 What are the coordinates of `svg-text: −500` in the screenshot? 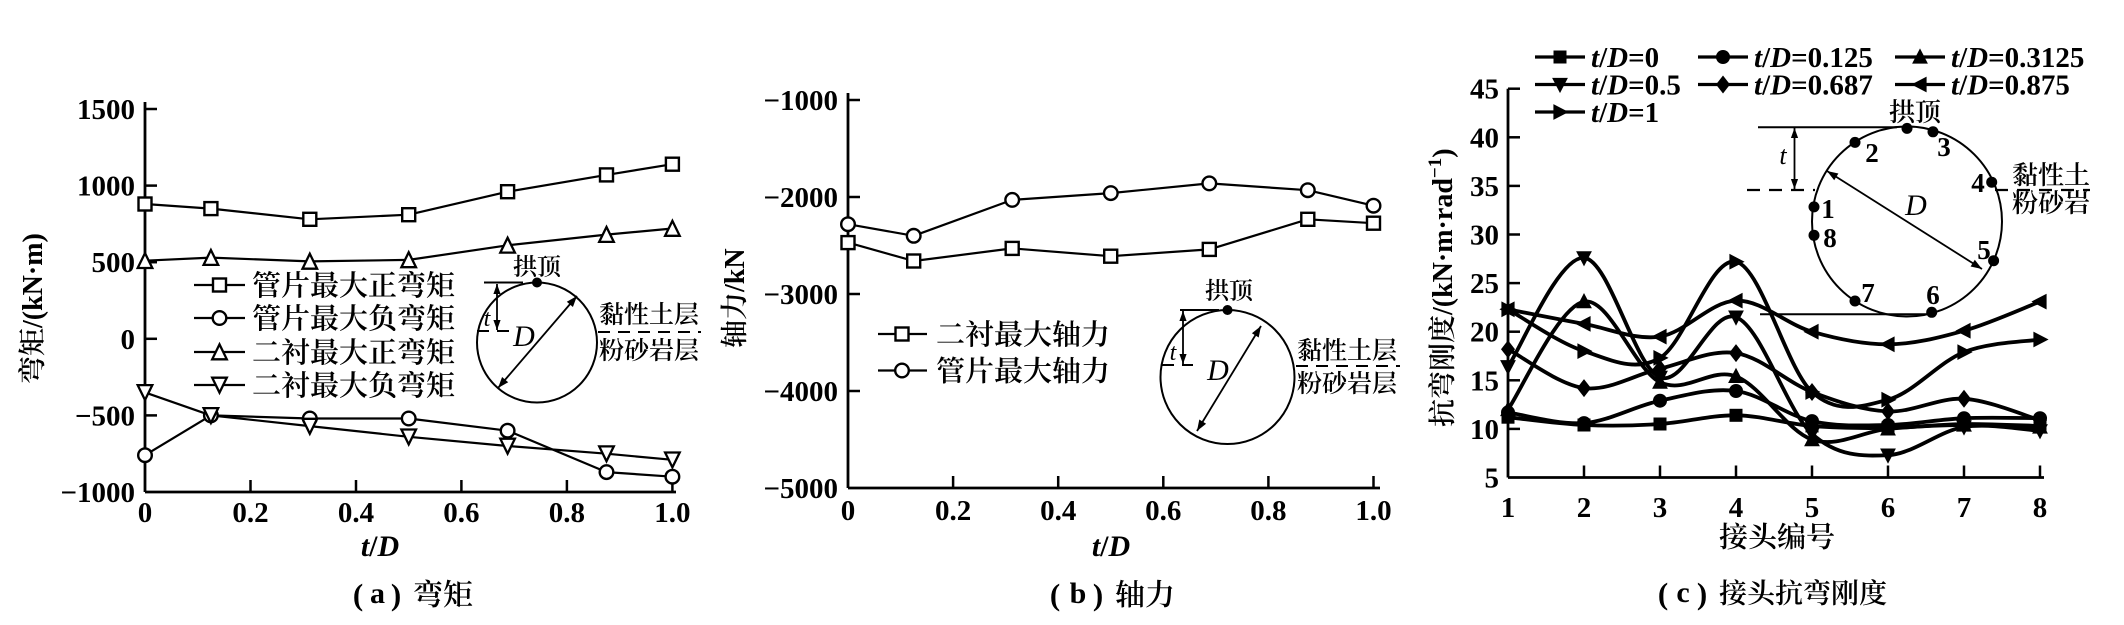 It's located at (105, 416).